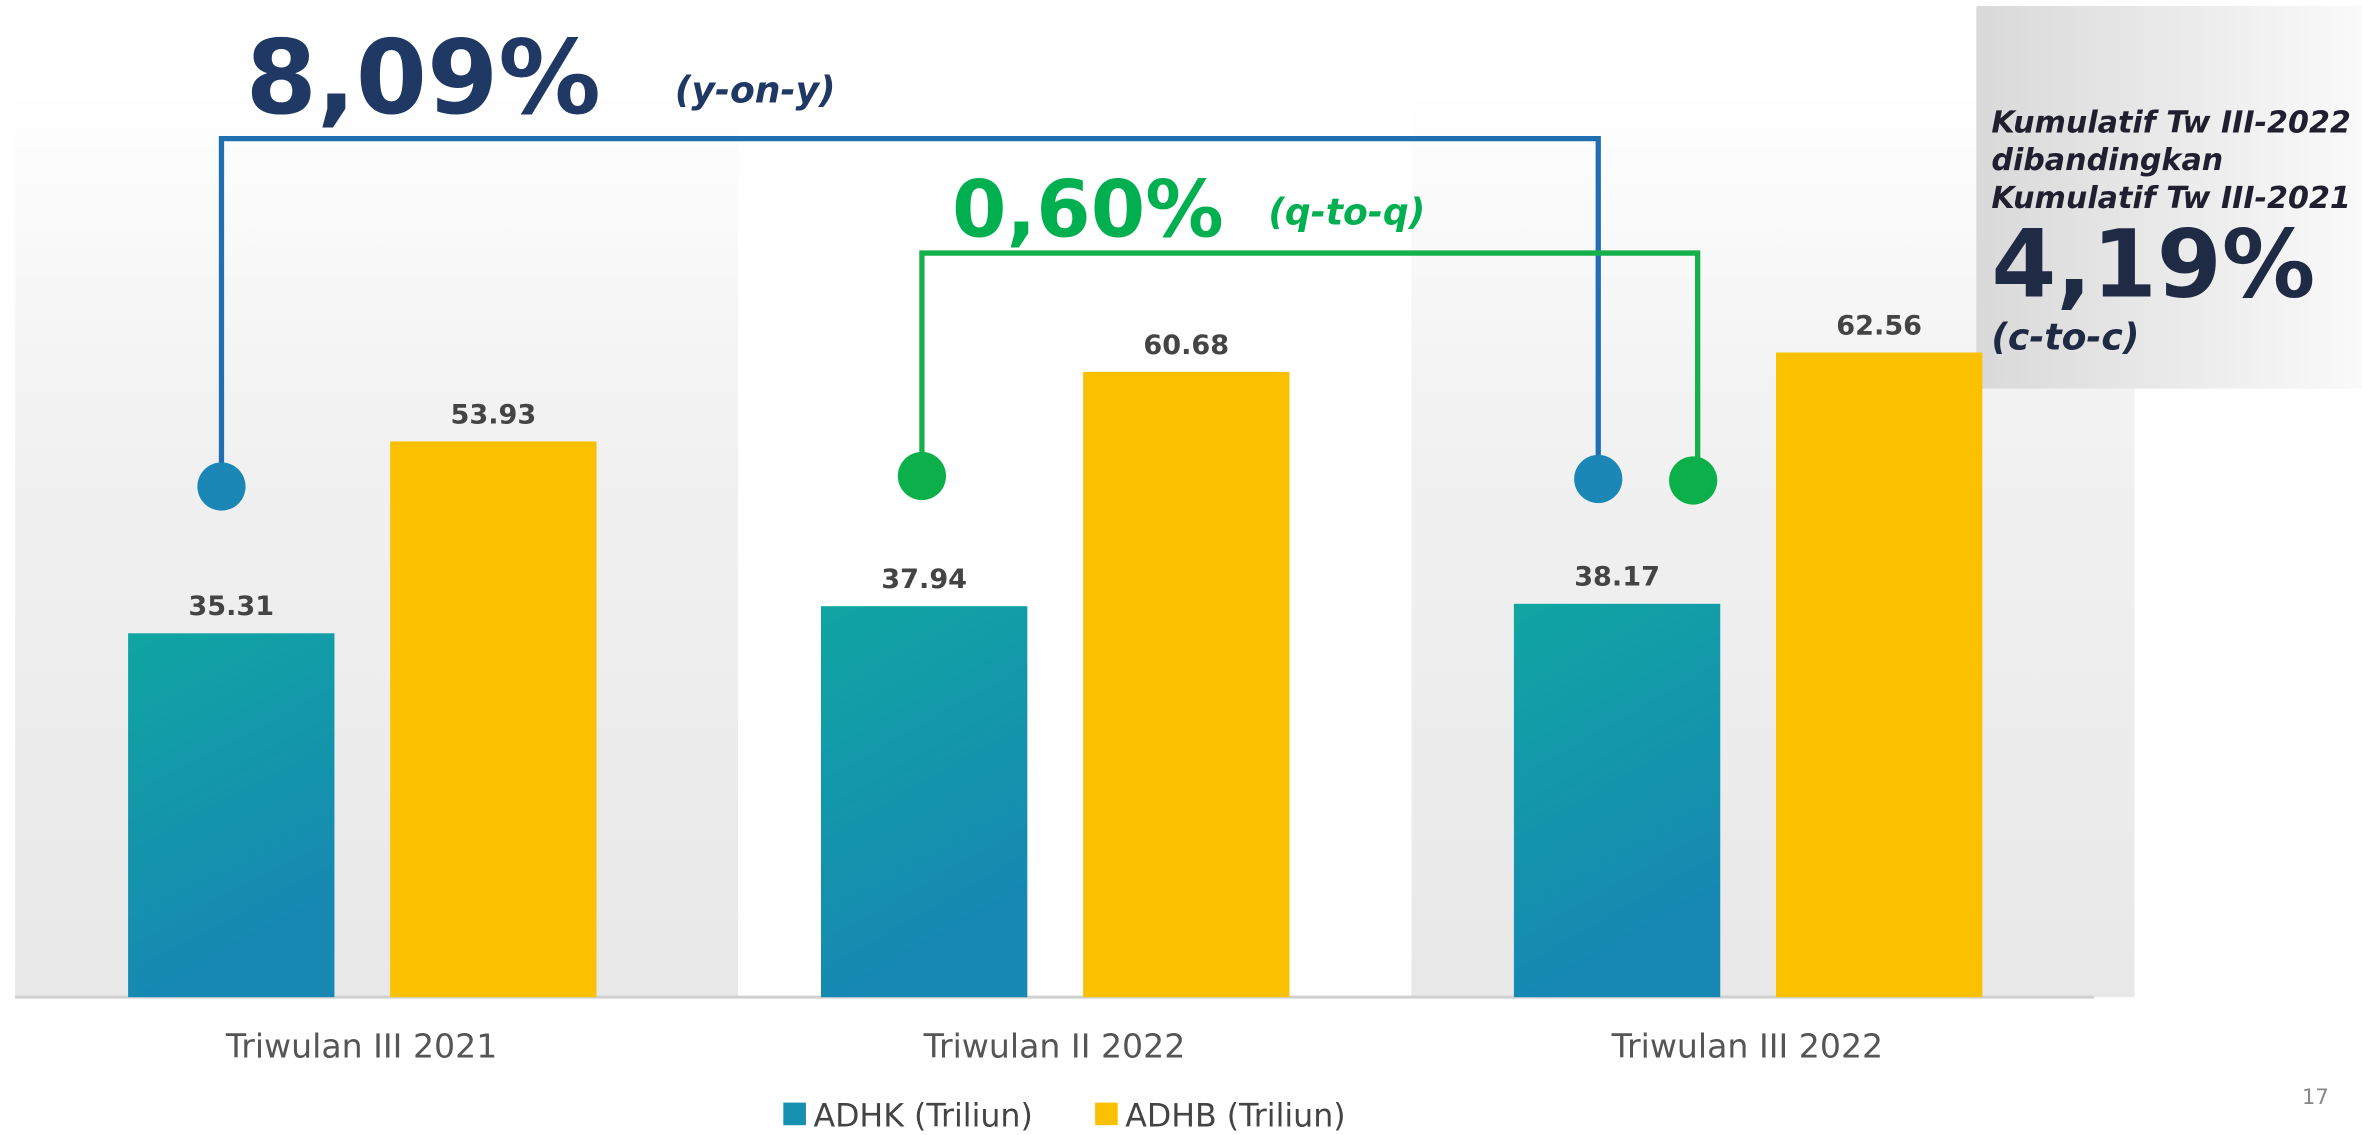 The width and height of the screenshot is (2362, 1135). I want to click on x-tick-label: Triwulan III 2022, so click(1747, 1045).